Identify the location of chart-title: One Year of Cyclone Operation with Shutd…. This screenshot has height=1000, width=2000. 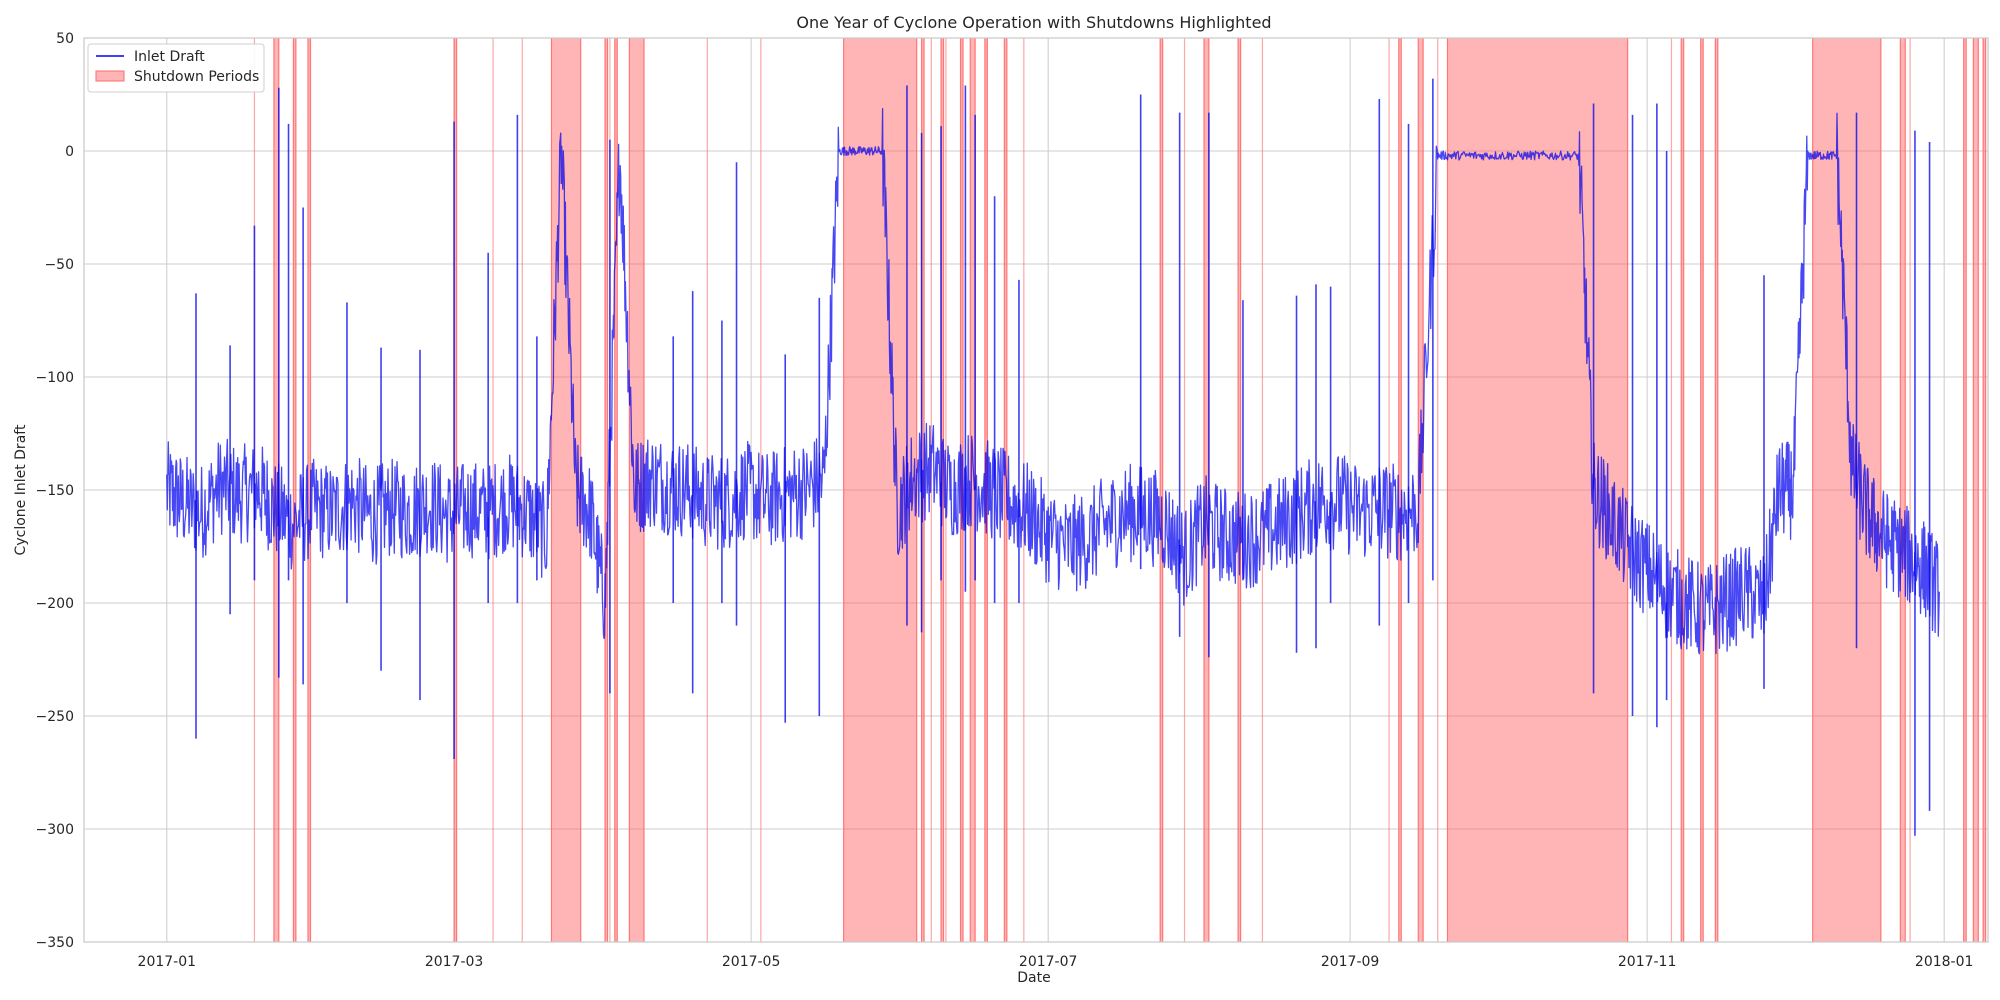
(1033, 22).